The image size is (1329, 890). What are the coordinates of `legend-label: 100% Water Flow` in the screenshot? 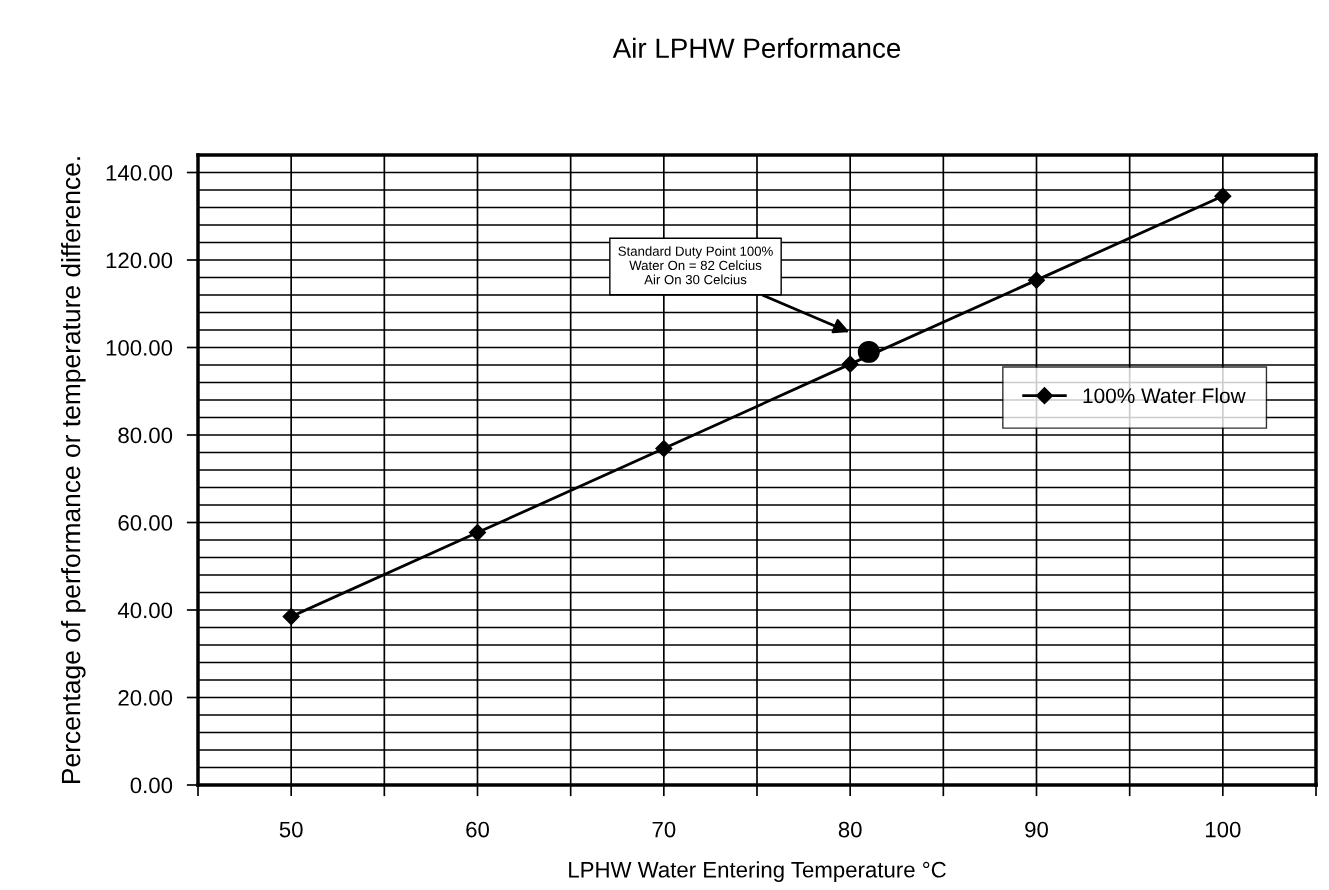 It's located at (1164, 395).